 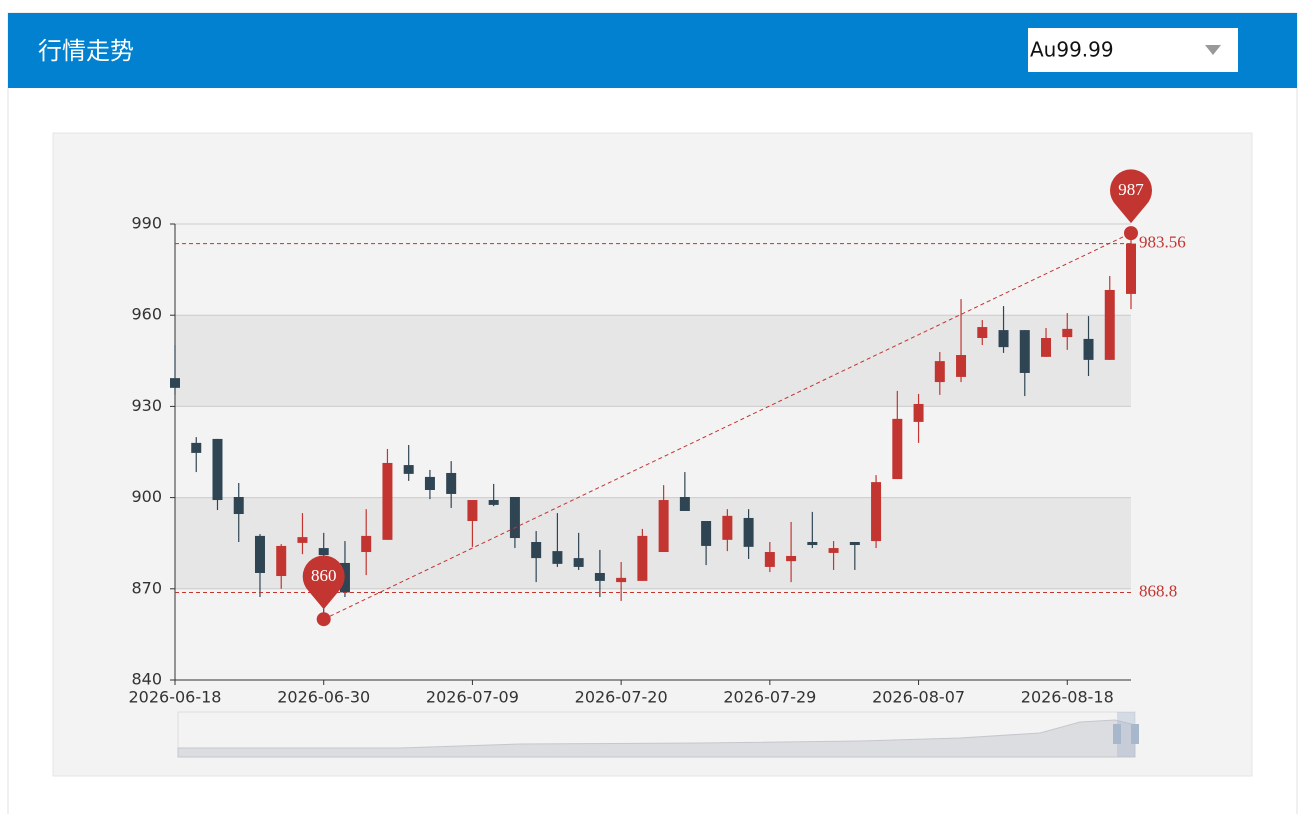 I want to click on header-title: 行情走势, so click(x=86, y=51).